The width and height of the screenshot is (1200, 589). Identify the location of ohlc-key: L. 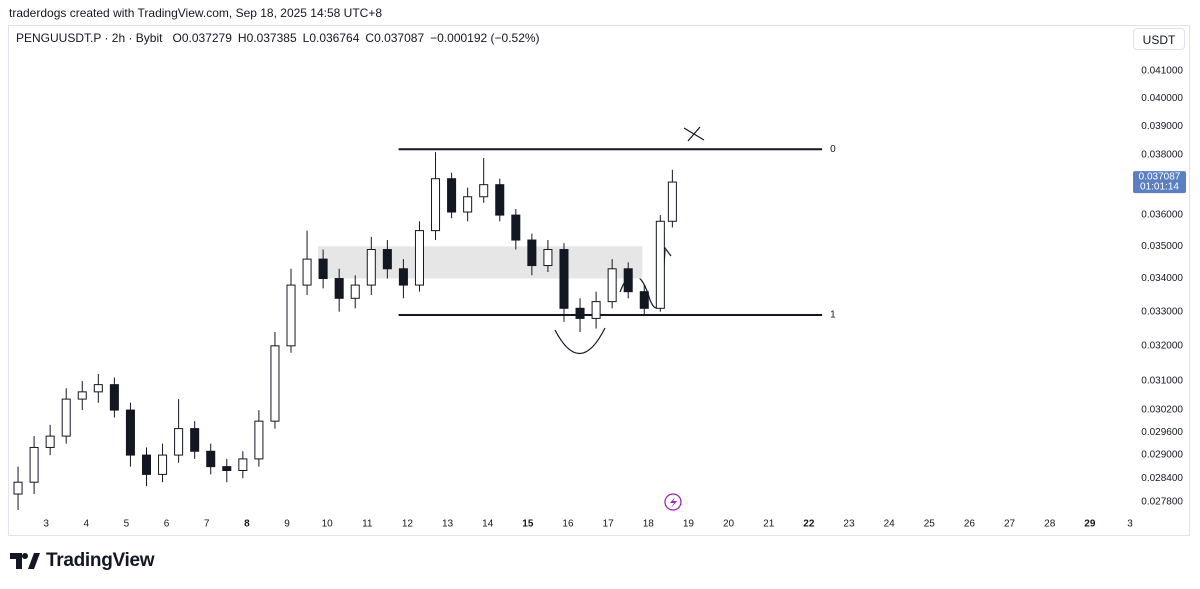
(306, 38).